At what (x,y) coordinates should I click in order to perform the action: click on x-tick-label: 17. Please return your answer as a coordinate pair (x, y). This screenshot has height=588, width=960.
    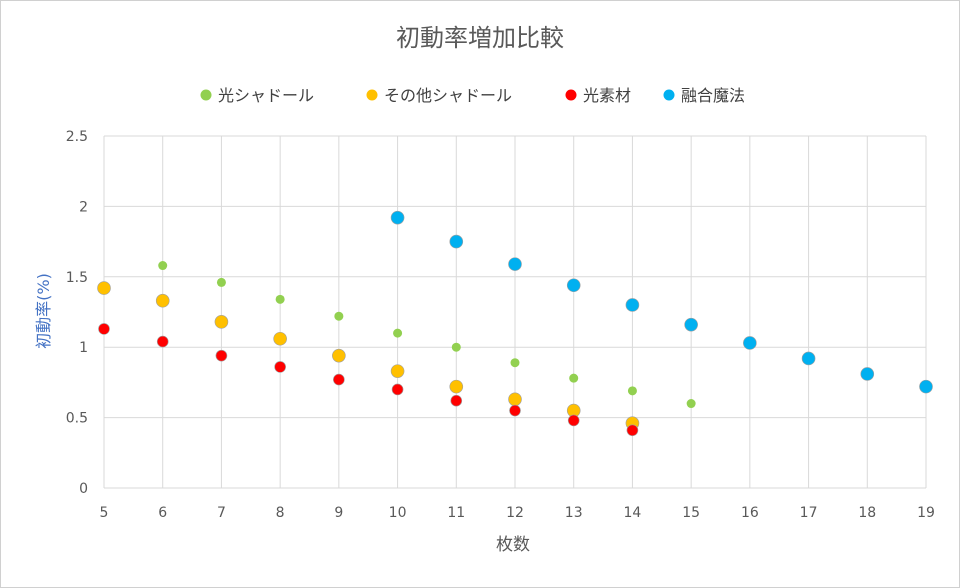
    Looking at the image, I should click on (809, 513).